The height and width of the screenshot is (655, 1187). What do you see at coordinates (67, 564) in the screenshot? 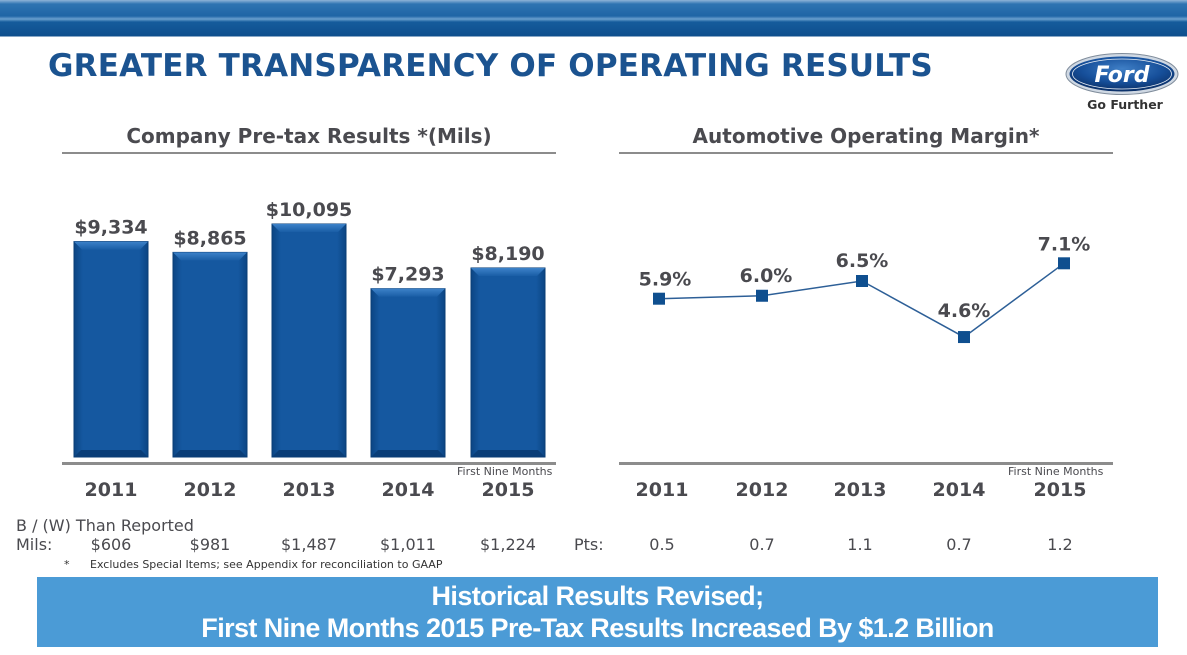
I see `footnote-marker: *` at bounding box center [67, 564].